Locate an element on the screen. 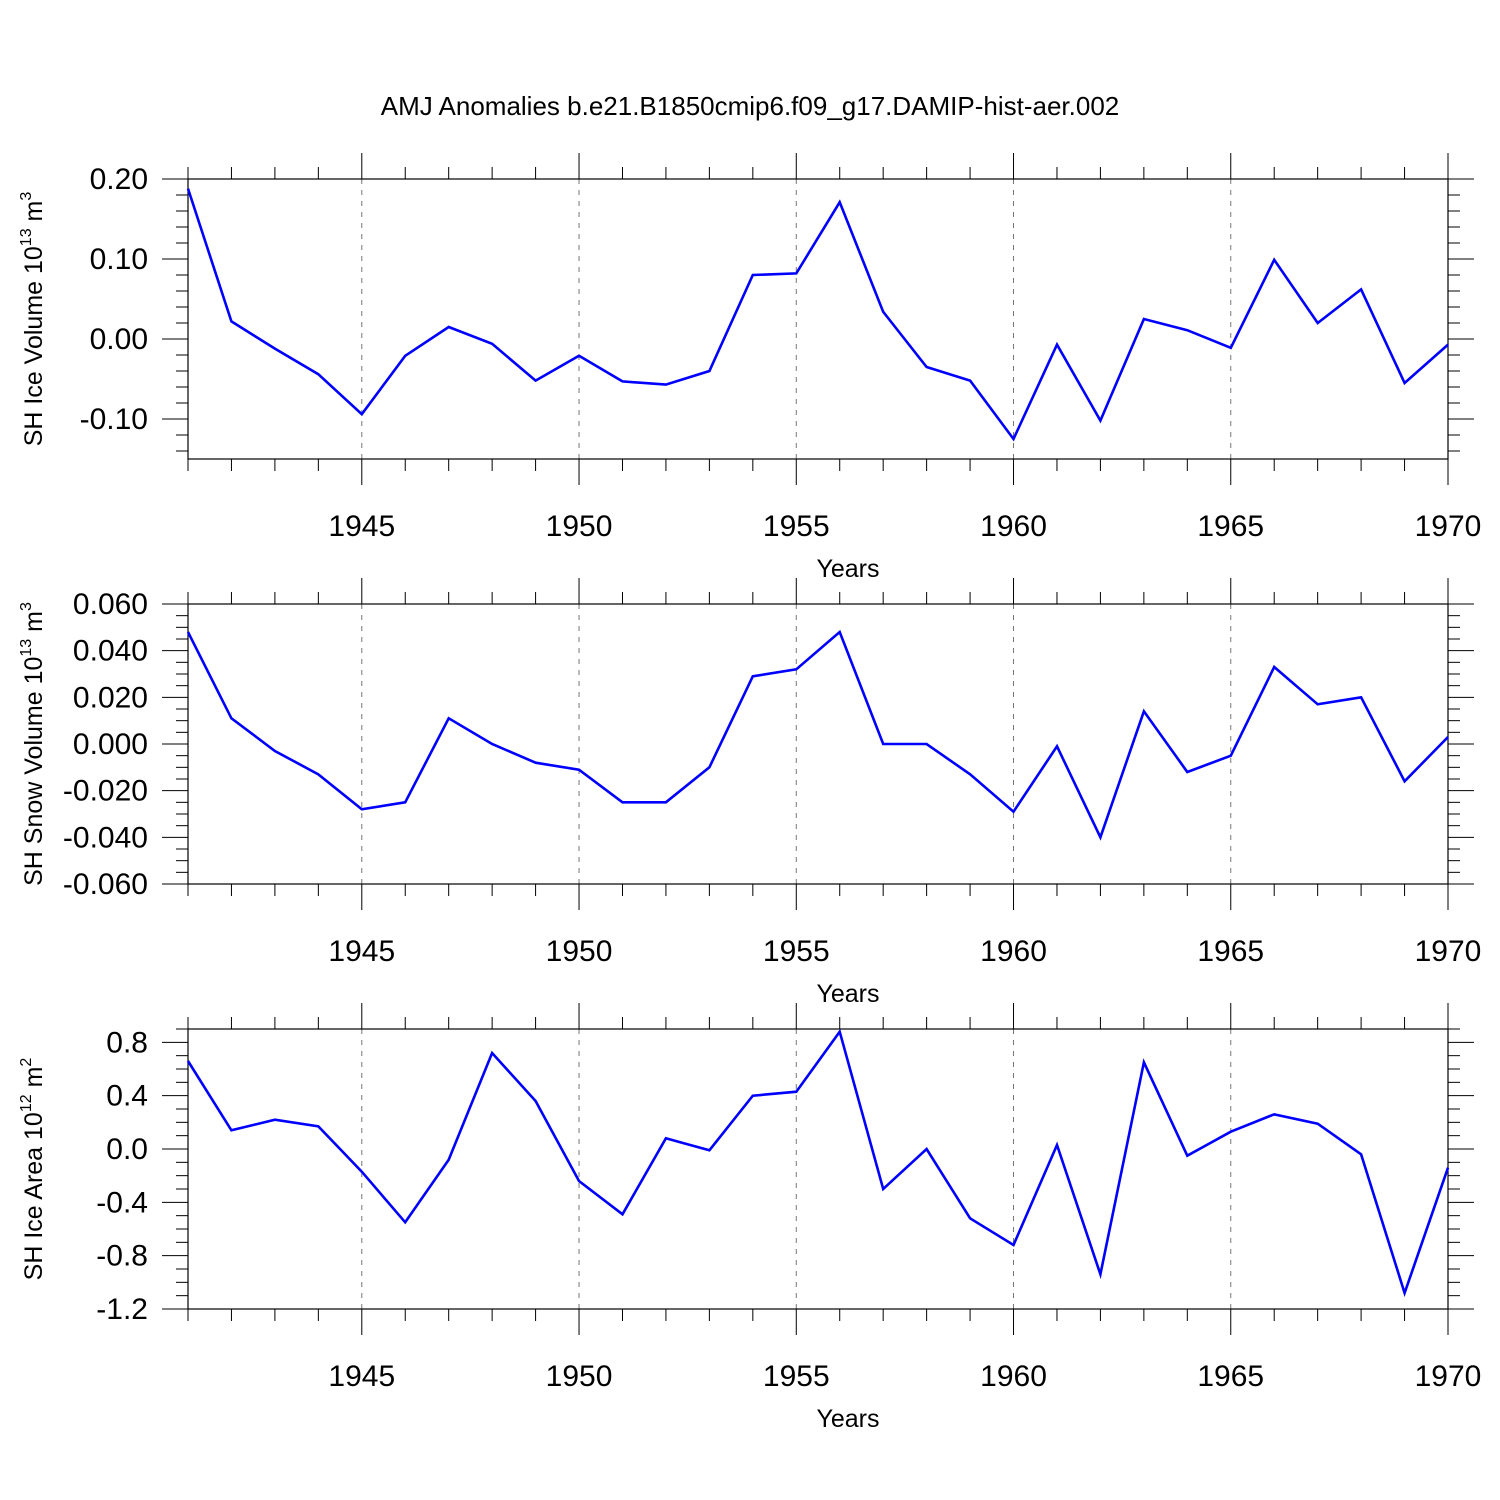  y-axis-title-exponent: 12 is located at coordinates (26, 1103).